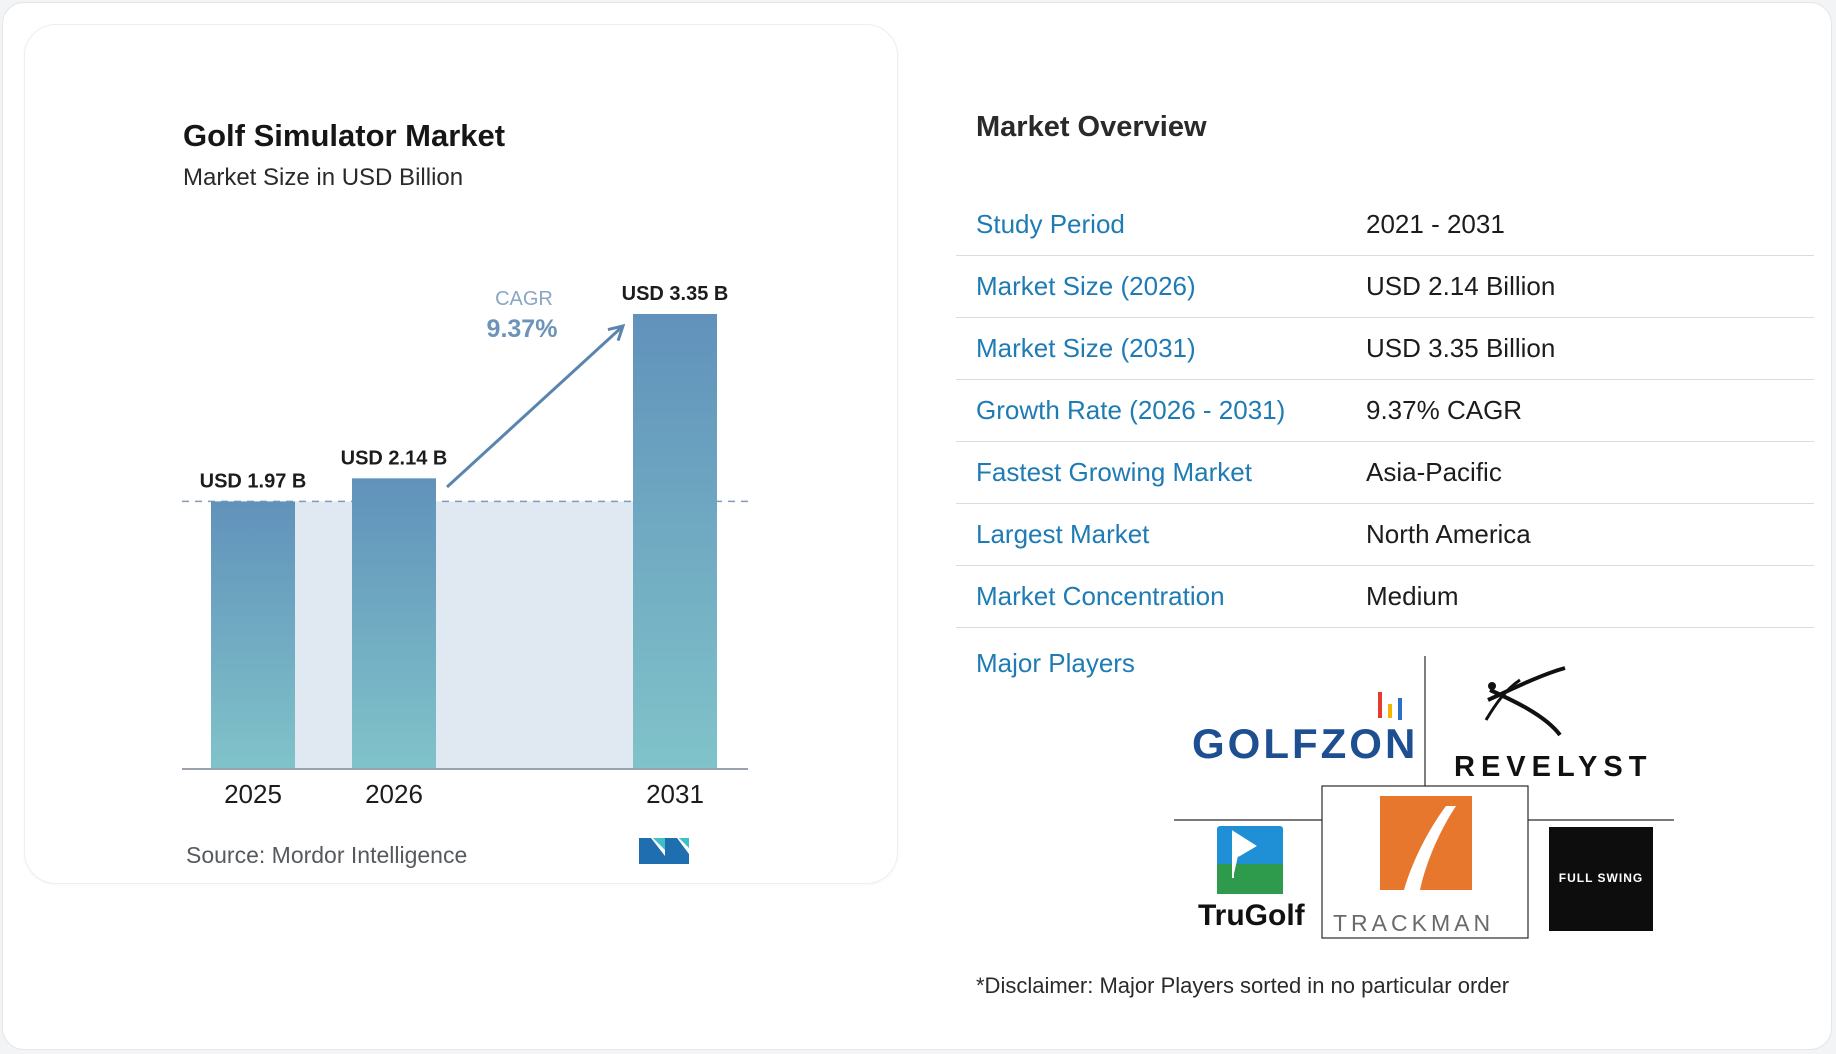 The width and height of the screenshot is (1836, 1054). I want to click on data-label-2031: USD 3.35 B, so click(675, 294).